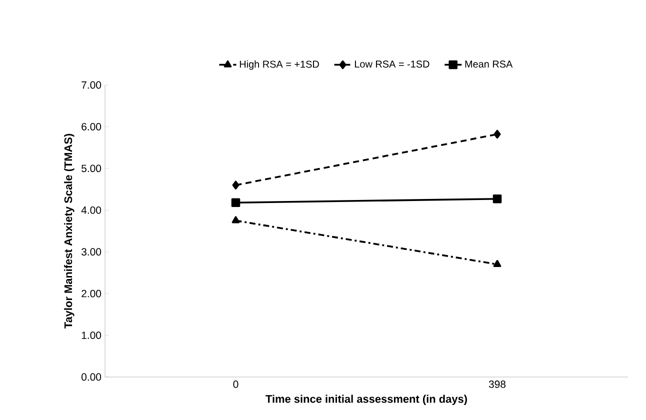  What do you see at coordinates (497, 384) in the screenshot?
I see `x-tick-label: 398` at bounding box center [497, 384].